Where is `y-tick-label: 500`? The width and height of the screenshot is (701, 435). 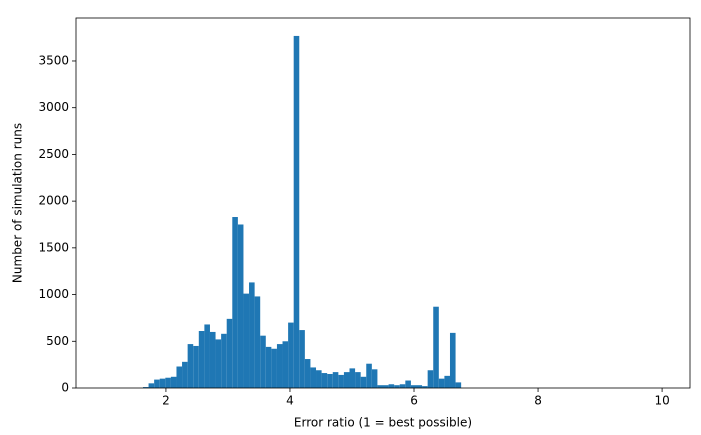 y-tick-label: 500 is located at coordinates (57, 341).